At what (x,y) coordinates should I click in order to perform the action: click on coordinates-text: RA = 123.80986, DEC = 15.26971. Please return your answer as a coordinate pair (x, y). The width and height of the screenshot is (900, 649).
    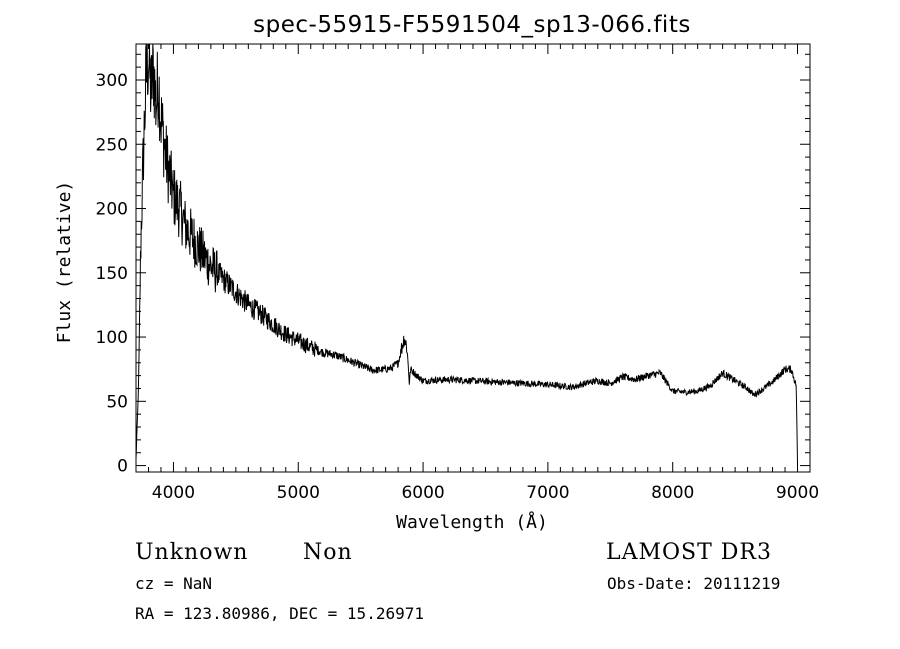
    Looking at the image, I should click on (279, 613).